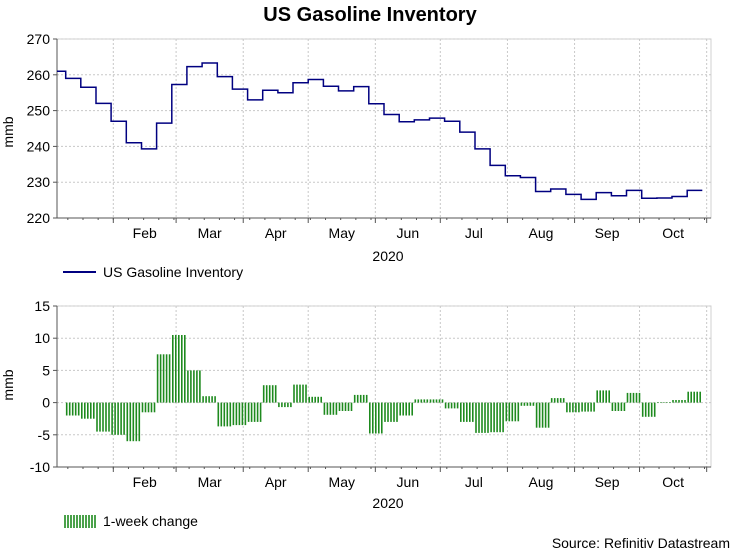 The width and height of the screenshot is (737, 551). What do you see at coordinates (474, 233) in the screenshot?
I see `top-month-label: Jul` at bounding box center [474, 233].